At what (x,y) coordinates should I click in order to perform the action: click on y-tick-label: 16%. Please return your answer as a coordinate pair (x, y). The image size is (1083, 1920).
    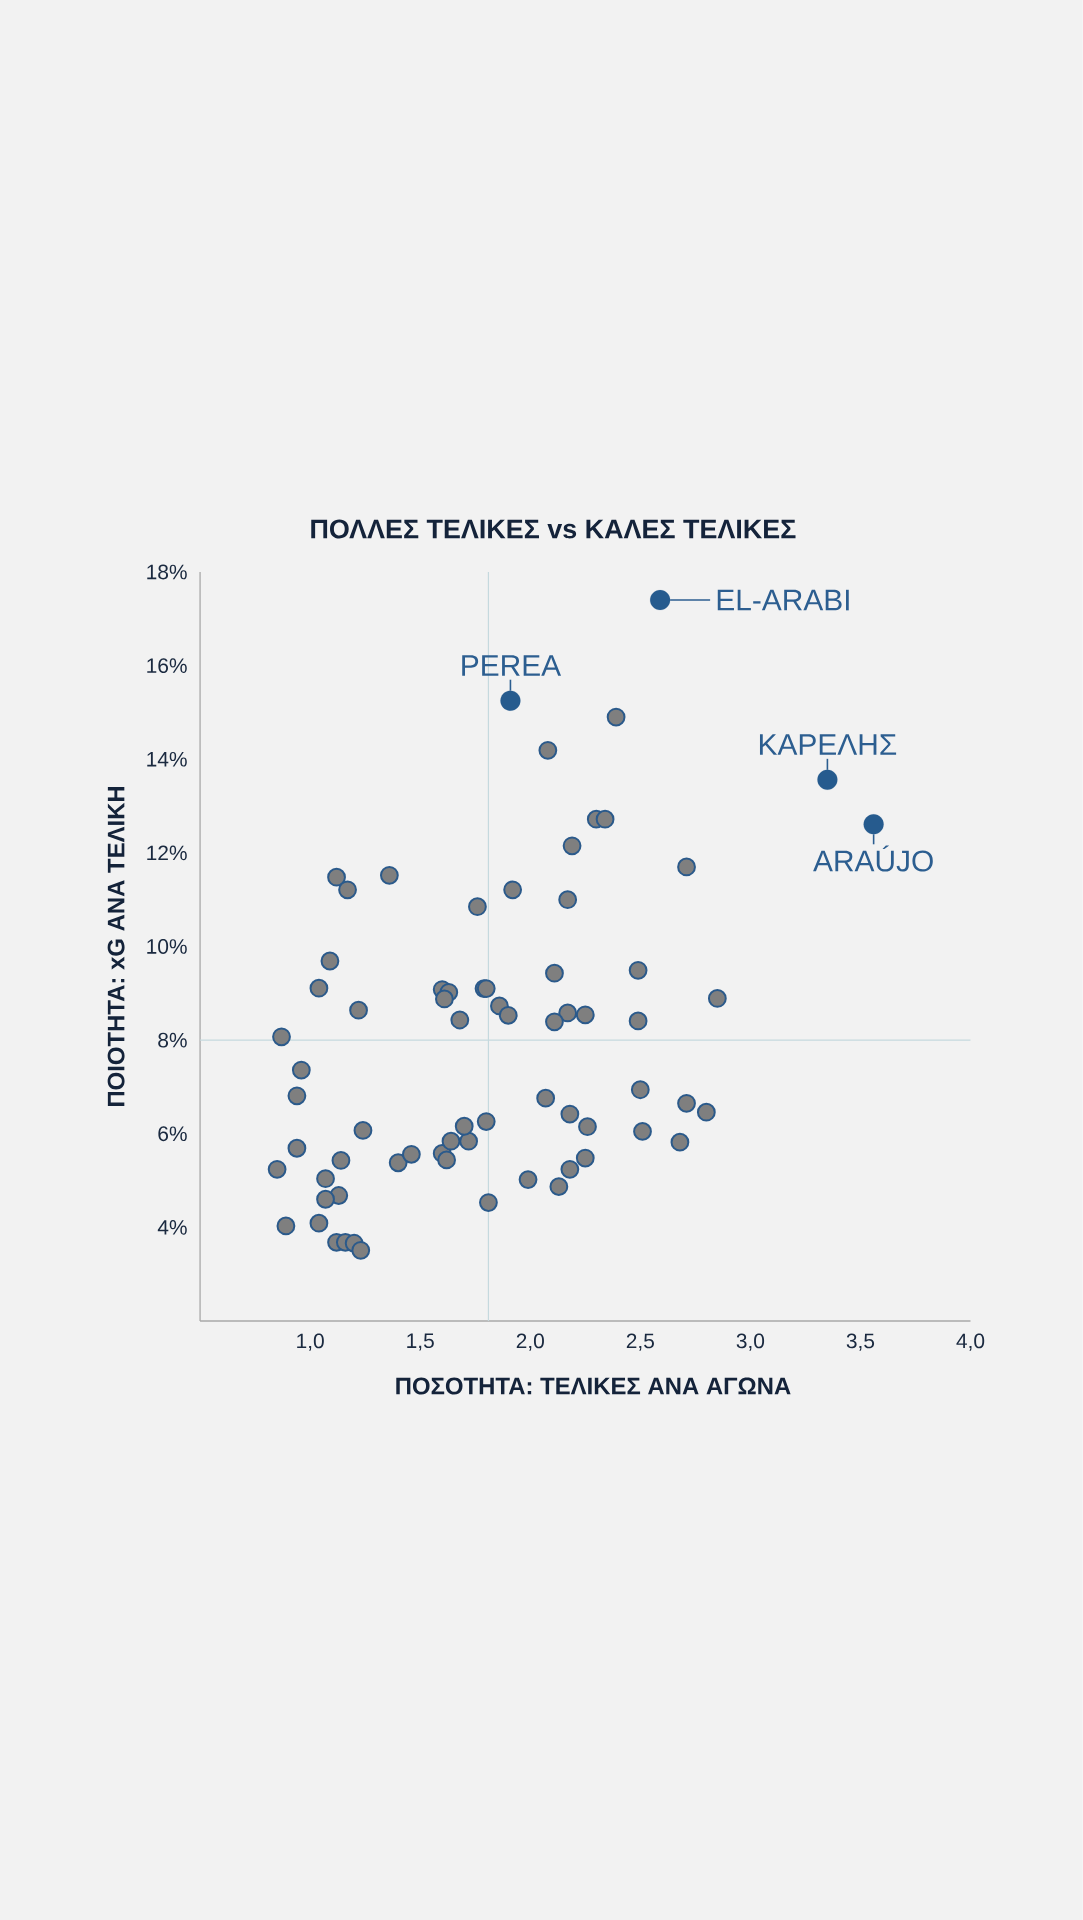
    Looking at the image, I should click on (167, 666).